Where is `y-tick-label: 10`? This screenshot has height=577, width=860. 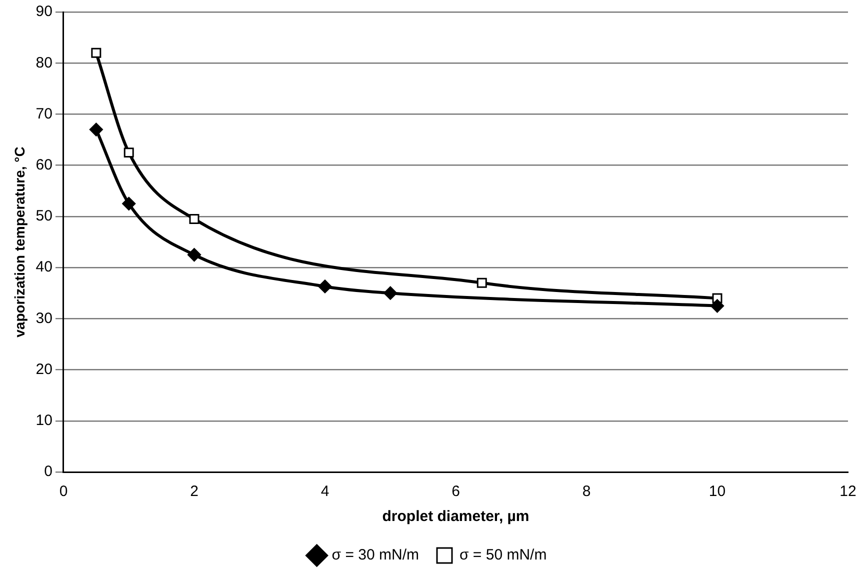
y-tick-label: 10 is located at coordinates (44, 421).